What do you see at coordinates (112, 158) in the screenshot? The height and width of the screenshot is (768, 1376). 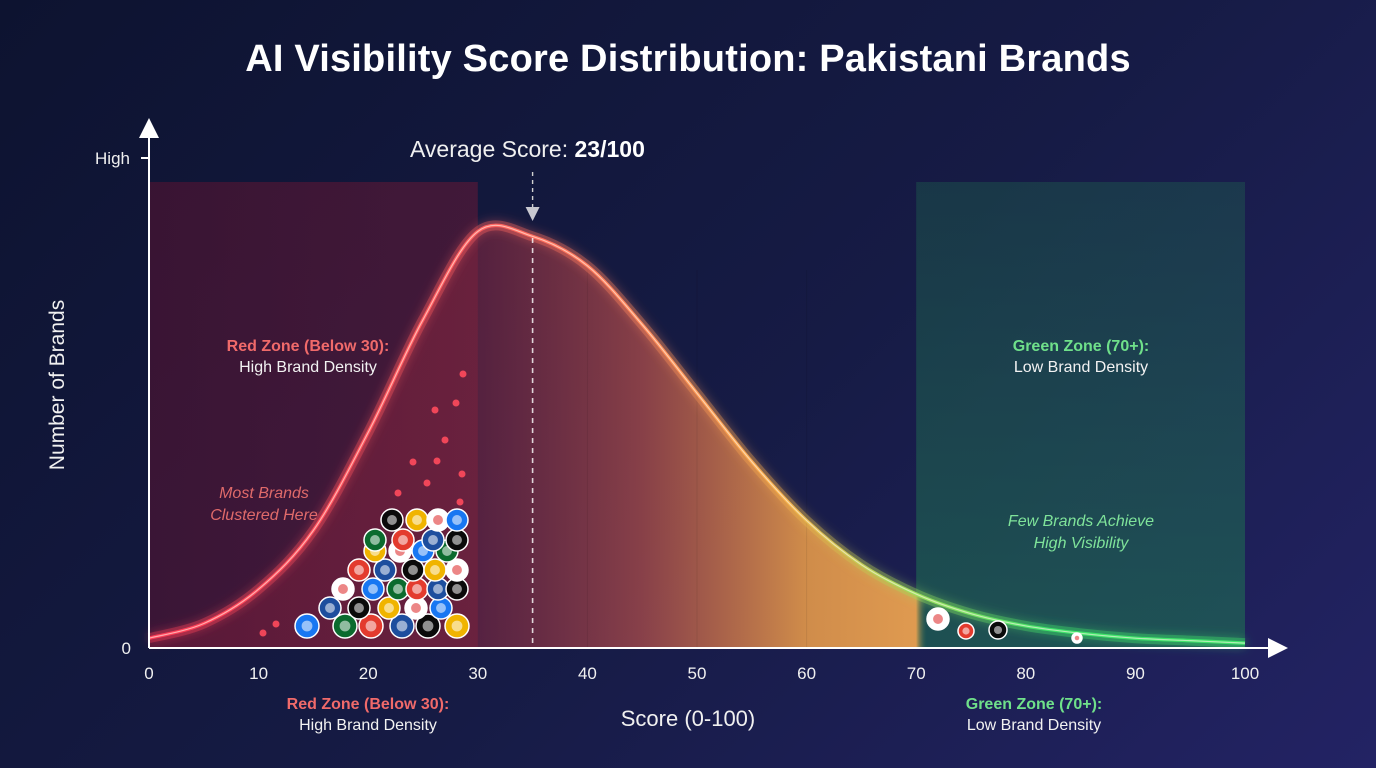 I see `y-tick-label: High` at bounding box center [112, 158].